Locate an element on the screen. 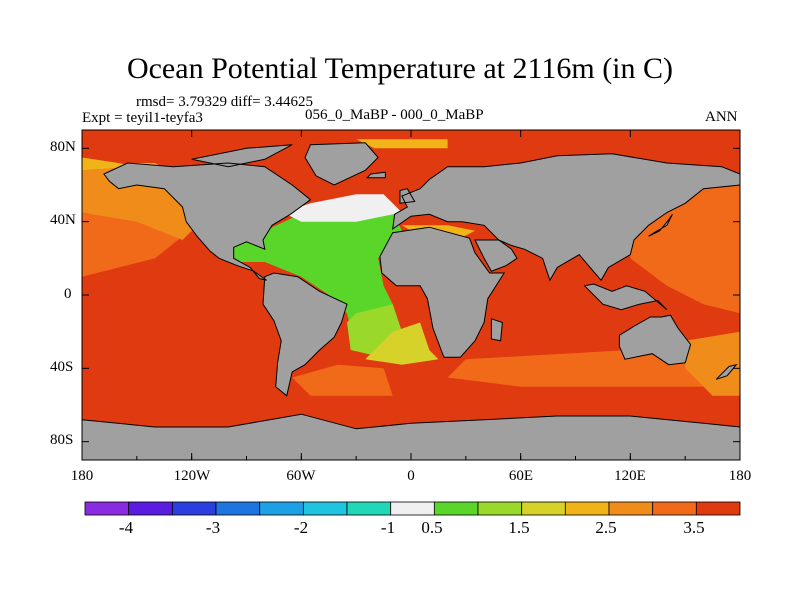 The width and height of the screenshot is (800, 600). lon-label-60e: 60E is located at coordinates (521, 476).